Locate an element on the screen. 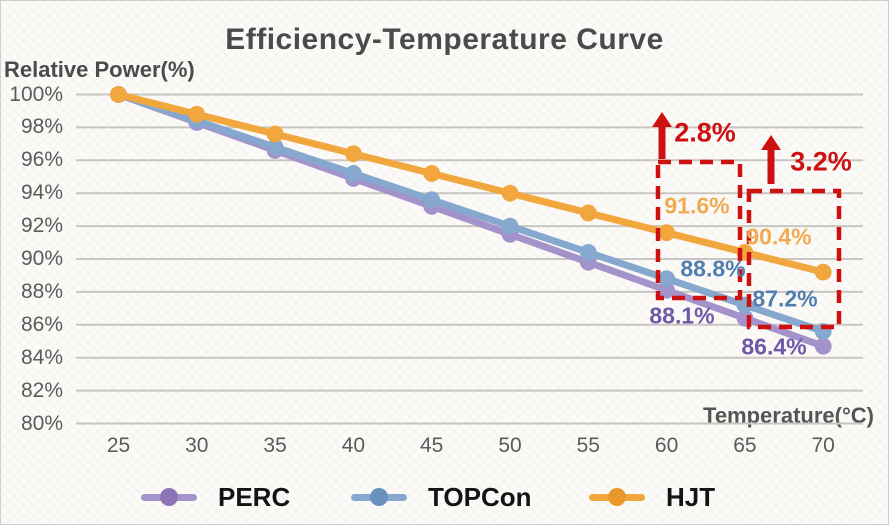 This screenshot has width=889, height=525. chart-title: Efficiency-Temperature Curve is located at coordinates (444, 39).